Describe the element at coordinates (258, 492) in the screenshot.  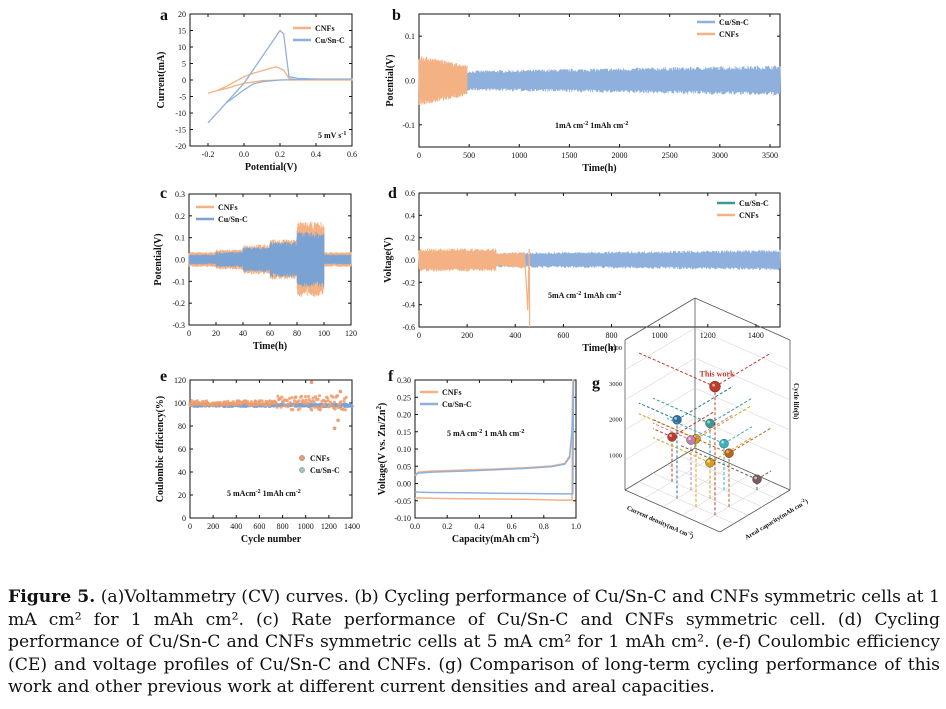
I see `annotation-sup: -2` at that location.